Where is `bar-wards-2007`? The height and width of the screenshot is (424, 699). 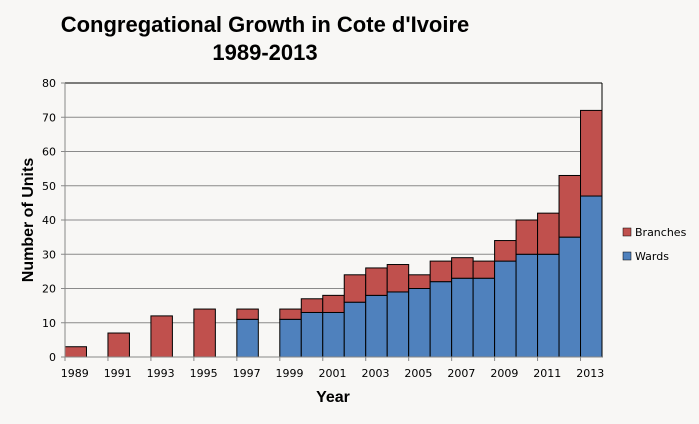 bar-wards-2007 is located at coordinates (462, 317).